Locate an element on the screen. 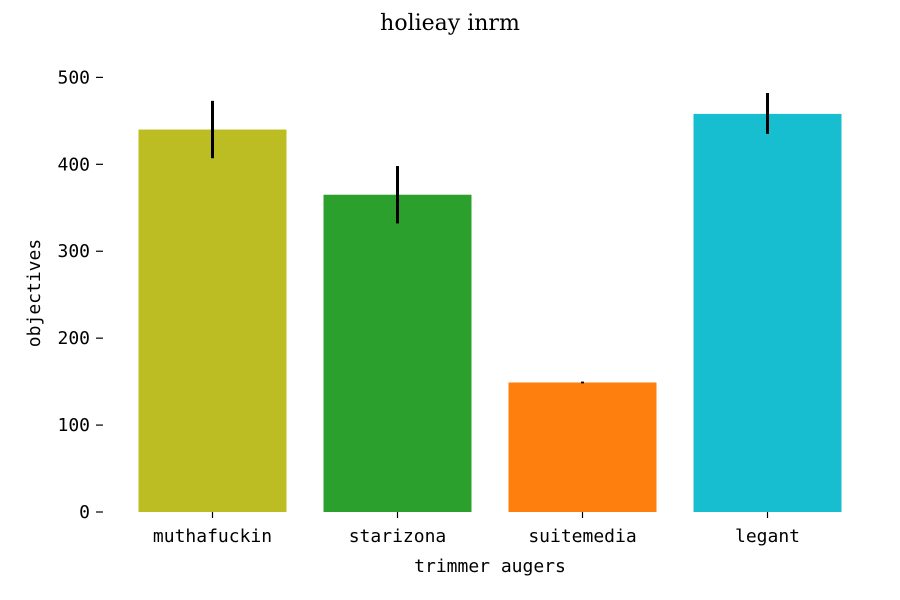 The width and height of the screenshot is (900, 600). x-tick-label-2: suitemedia is located at coordinates (582, 536).